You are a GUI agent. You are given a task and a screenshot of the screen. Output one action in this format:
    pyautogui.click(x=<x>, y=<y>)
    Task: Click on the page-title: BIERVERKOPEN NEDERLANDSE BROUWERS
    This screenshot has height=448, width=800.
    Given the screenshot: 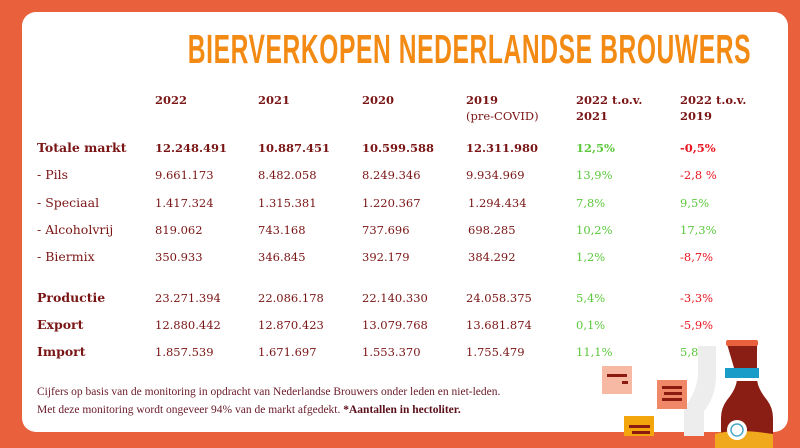 What is the action you would take?
    pyautogui.click(x=400, y=49)
    